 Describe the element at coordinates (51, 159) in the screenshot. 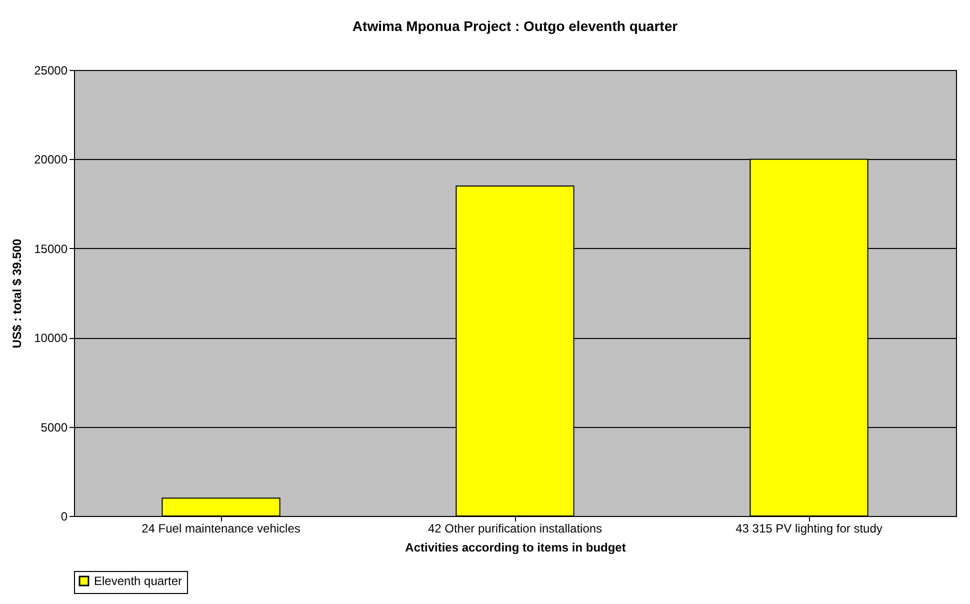

I see `y-tick-label: 20000` at that location.